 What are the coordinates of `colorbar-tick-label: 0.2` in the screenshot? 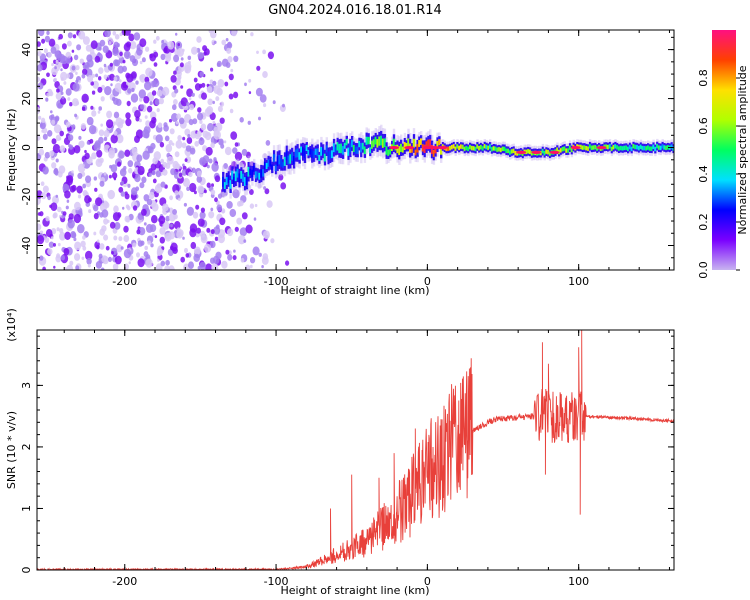 It's located at (703, 222).